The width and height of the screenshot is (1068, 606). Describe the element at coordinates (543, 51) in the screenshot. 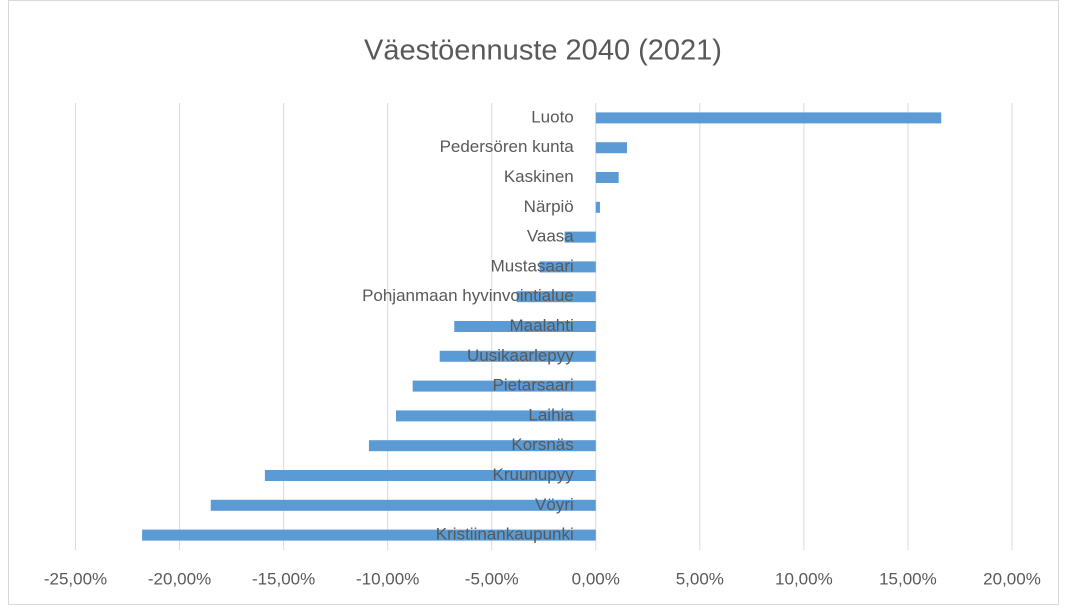

I see `chart-title: Väestöennuste 2040 (2021)` at that location.